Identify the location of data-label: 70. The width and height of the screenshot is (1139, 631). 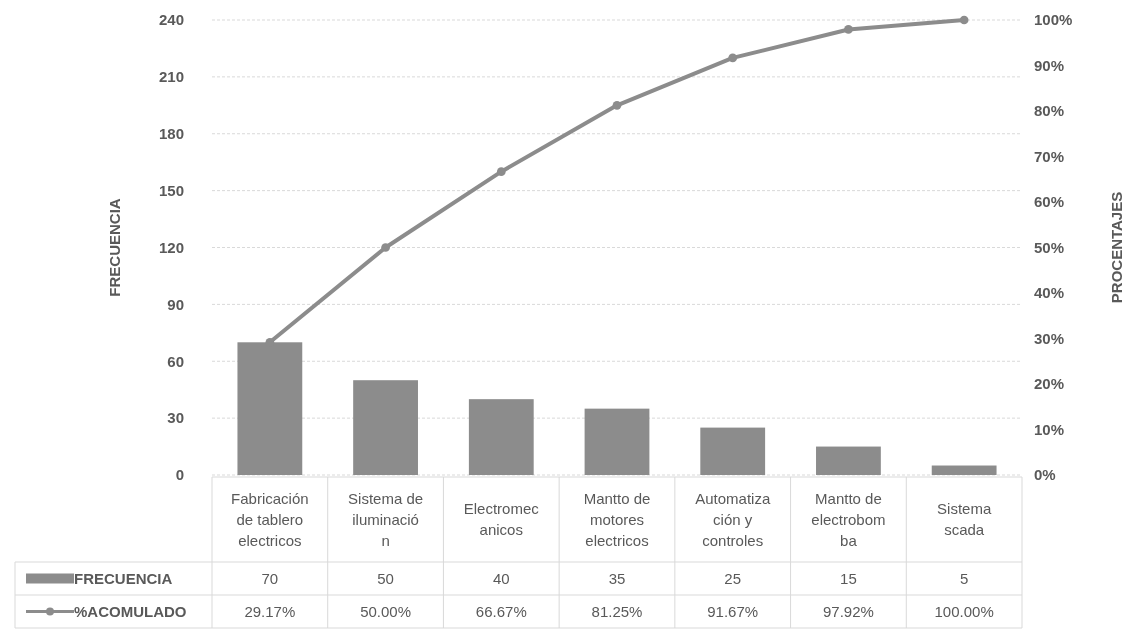
(270, 578).